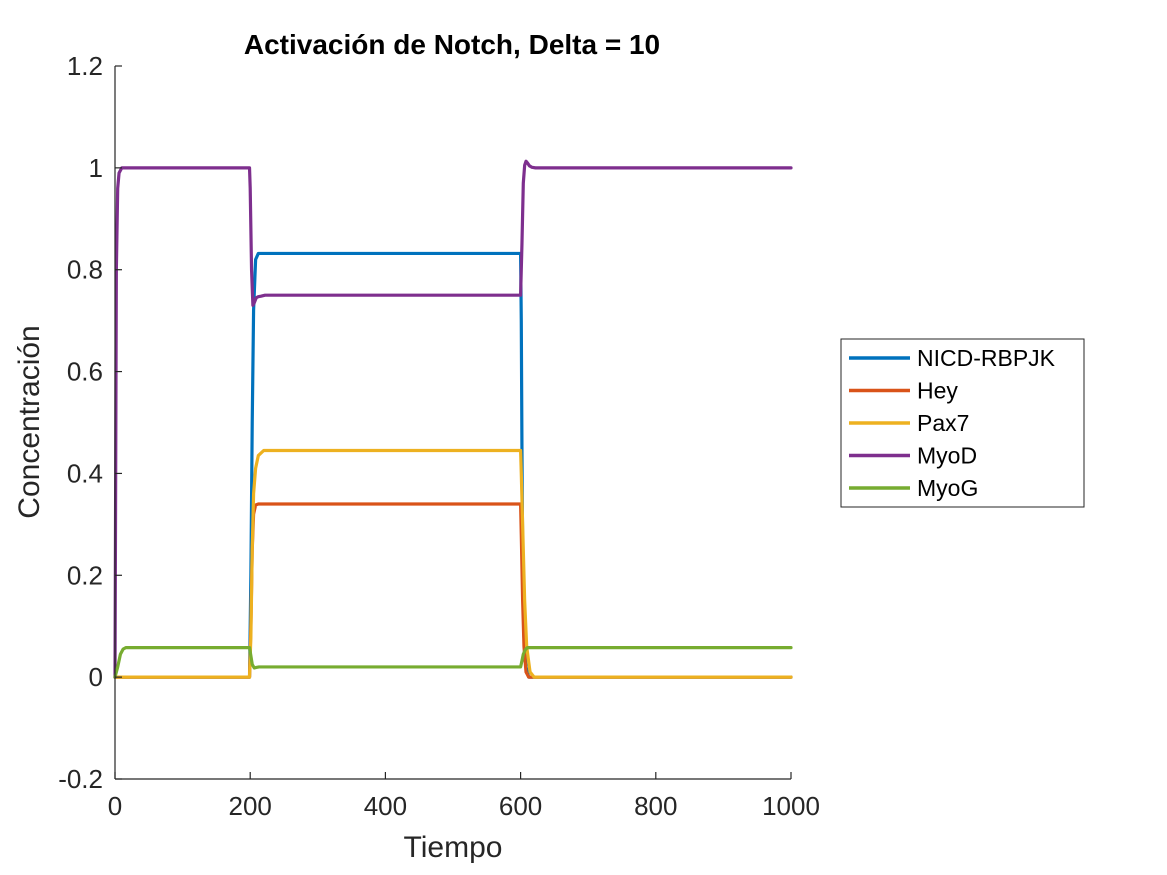 The image size is (1167, 875). I want to click on y-tick-label: 0.6, so click(85, 372).